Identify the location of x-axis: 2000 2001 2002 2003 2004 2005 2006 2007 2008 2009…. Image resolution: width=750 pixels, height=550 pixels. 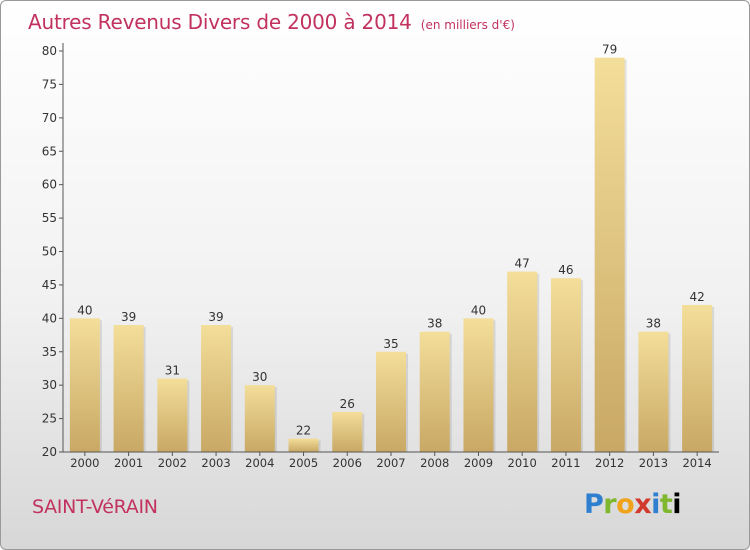
(391, 460).